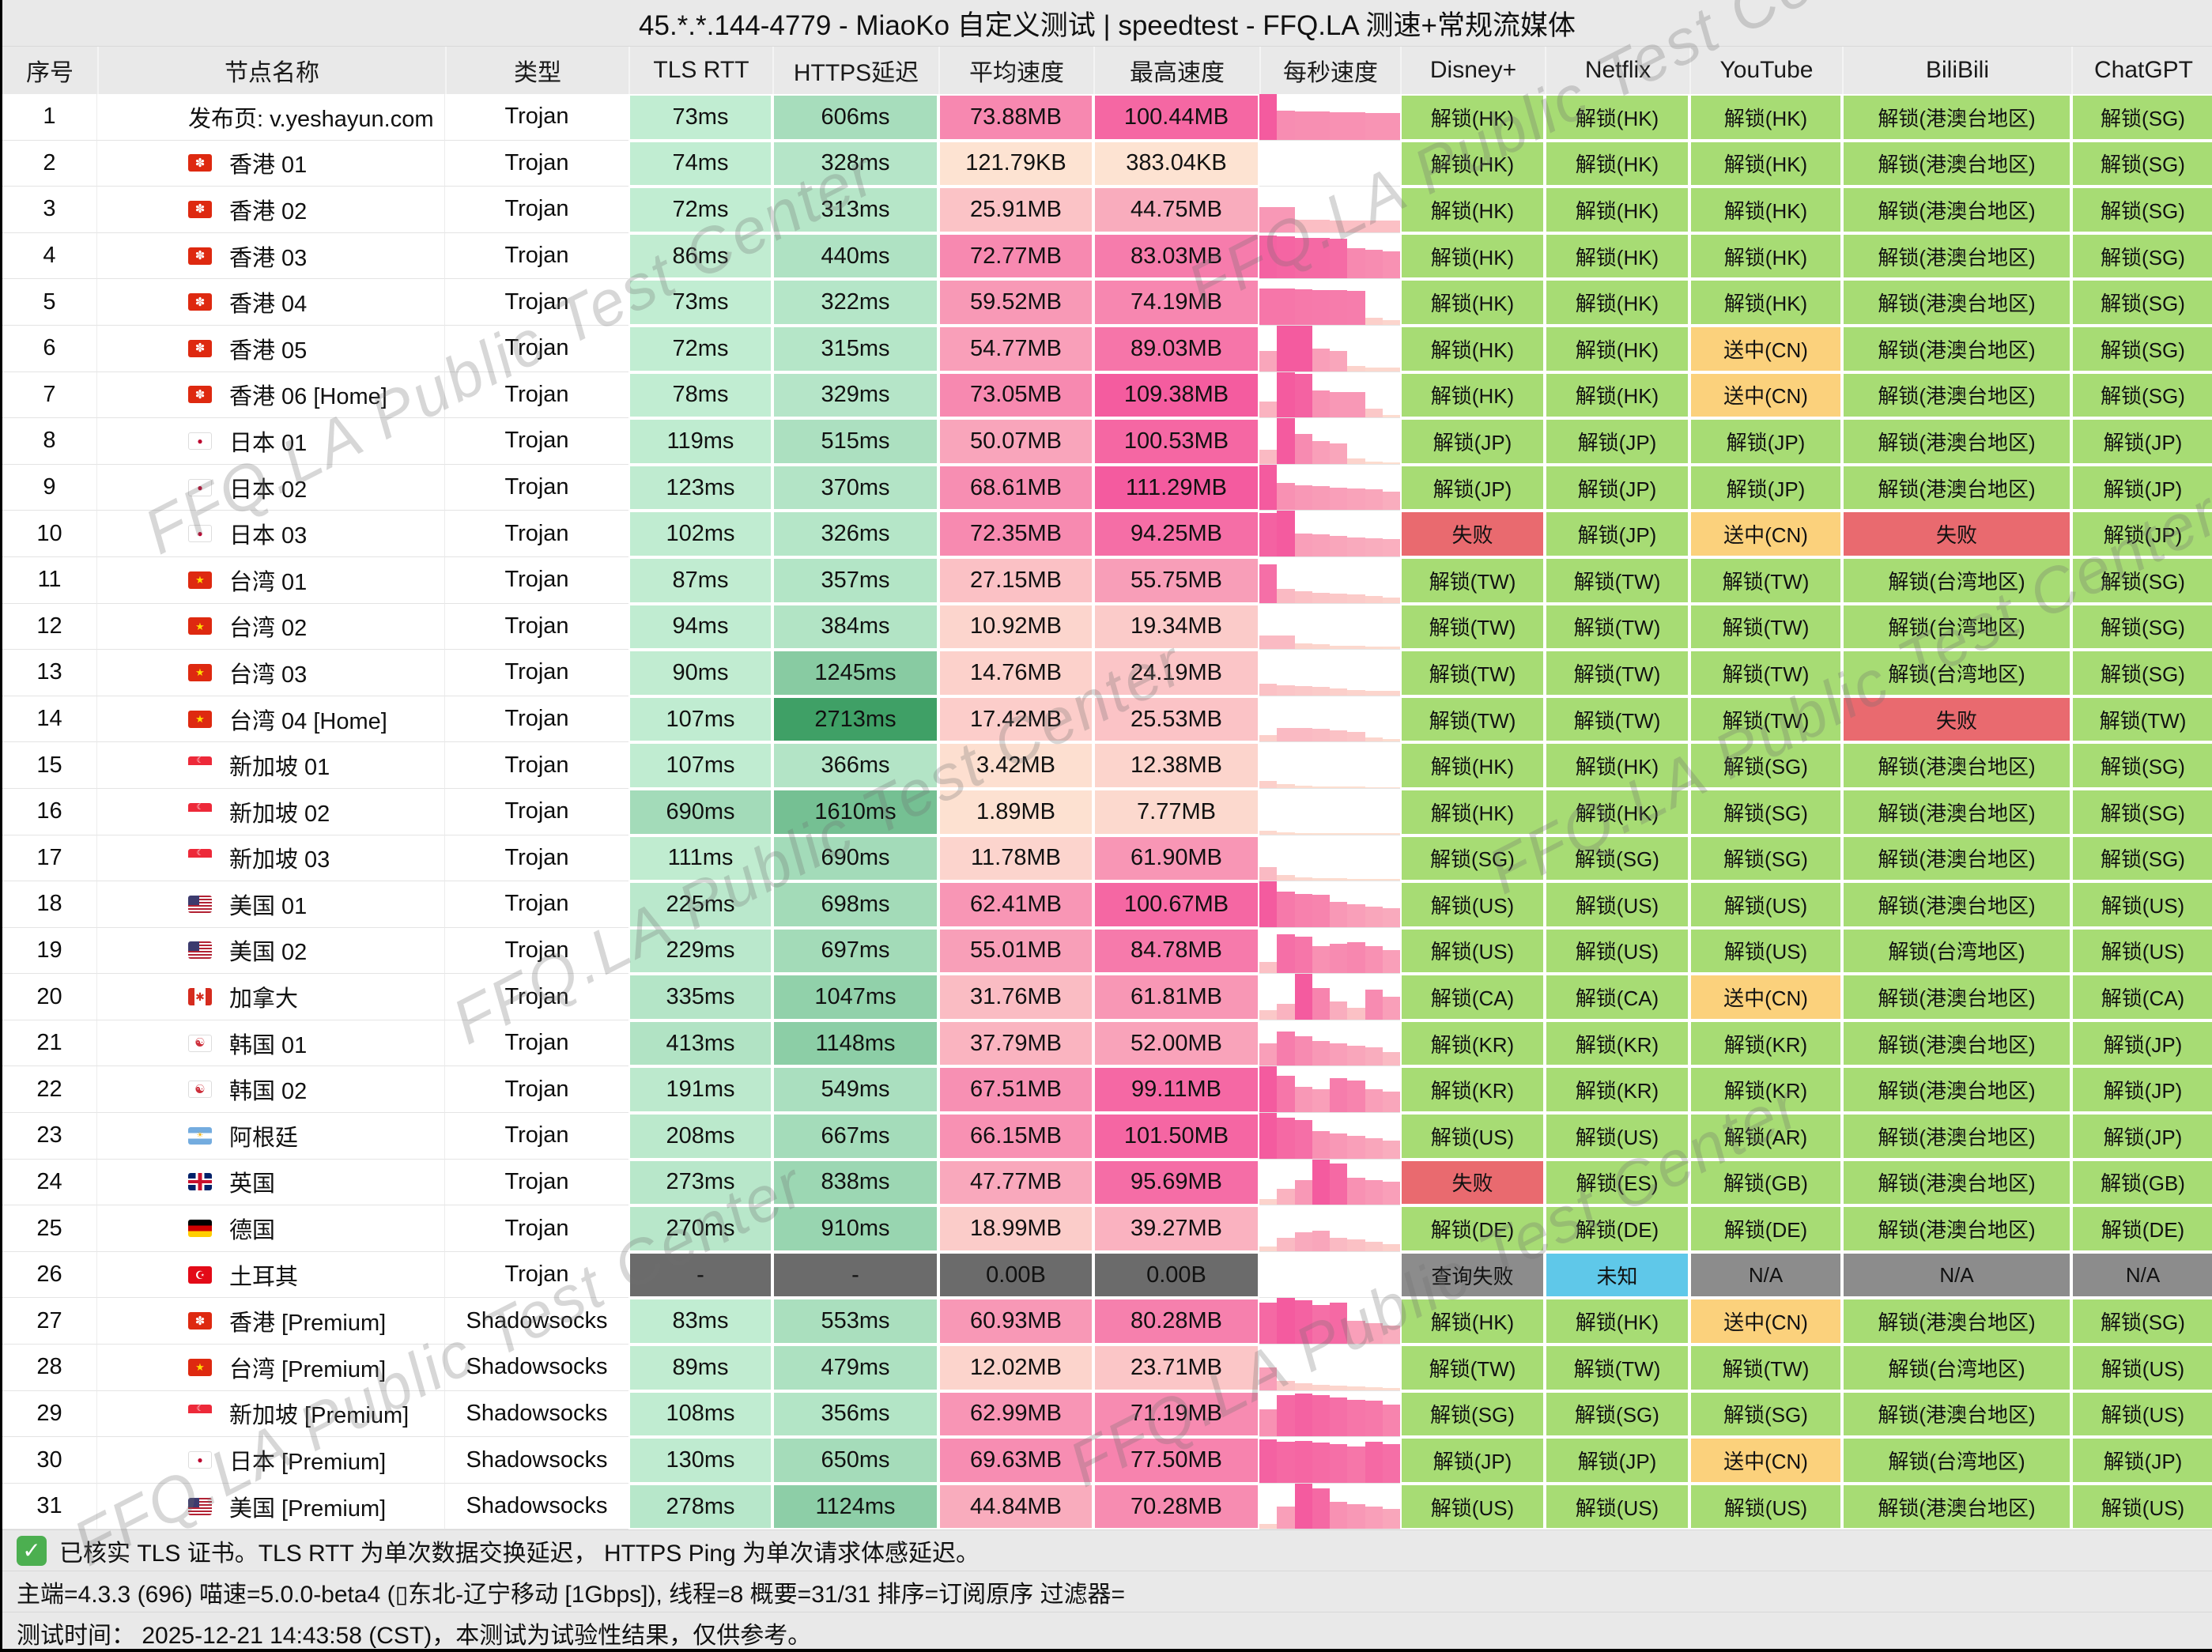  Describe the element at coordinates (200, 1460) in the screenshot. I see `flag-jp-icon: ●` at that location.